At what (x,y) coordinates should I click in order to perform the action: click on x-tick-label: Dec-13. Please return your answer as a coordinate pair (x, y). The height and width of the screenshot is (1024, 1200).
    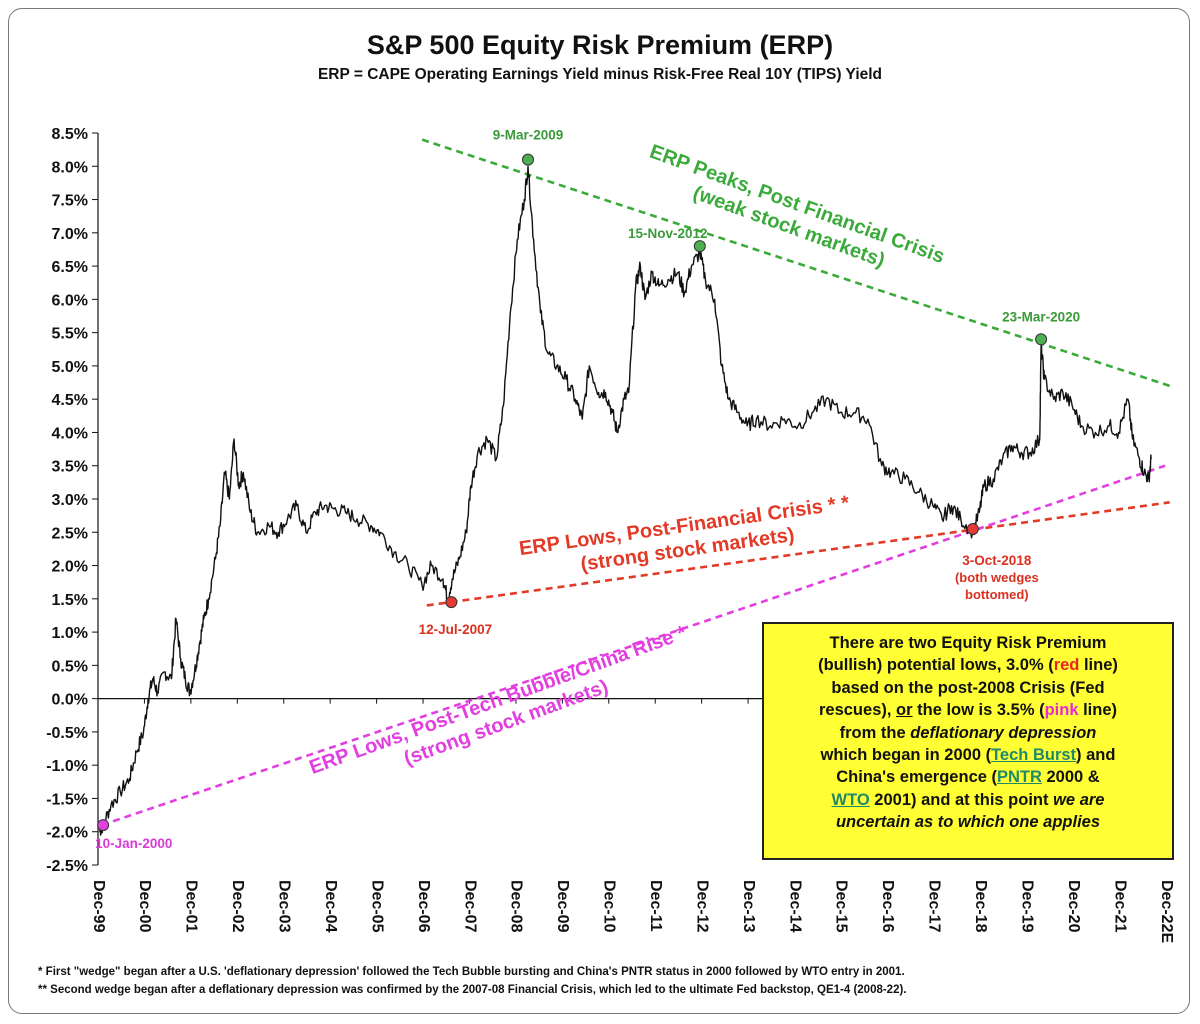
    Looking at the image, I should click on (748, 906).